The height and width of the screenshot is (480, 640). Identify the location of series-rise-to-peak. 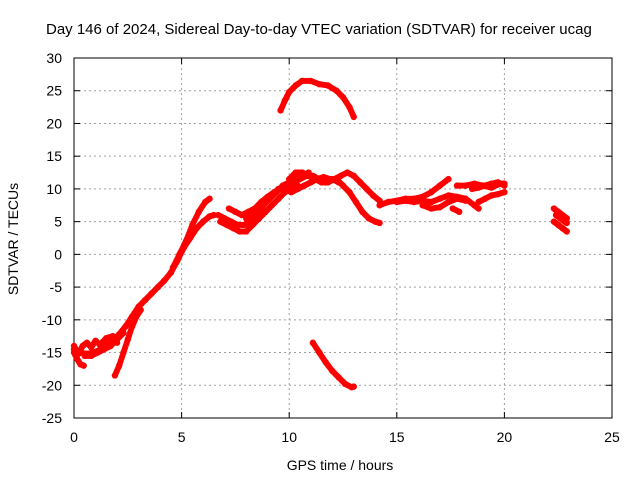
(191, 233).